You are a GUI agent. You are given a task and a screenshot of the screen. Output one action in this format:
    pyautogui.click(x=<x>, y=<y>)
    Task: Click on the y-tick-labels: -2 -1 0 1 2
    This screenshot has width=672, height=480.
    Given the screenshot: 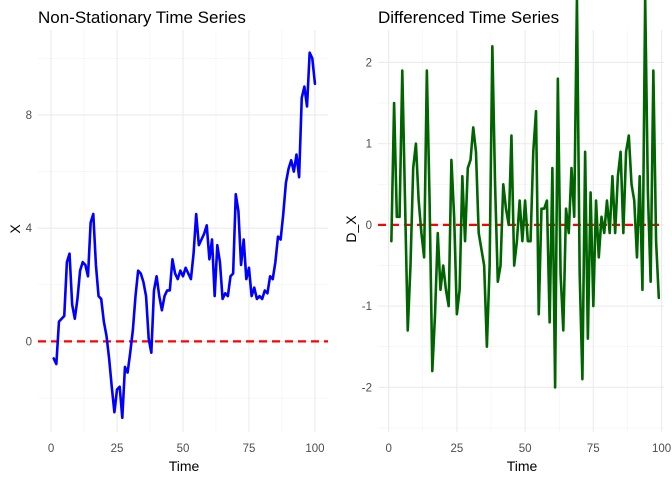 What is the action you would take?
    pyautogui.click(x=367, y=225)
    